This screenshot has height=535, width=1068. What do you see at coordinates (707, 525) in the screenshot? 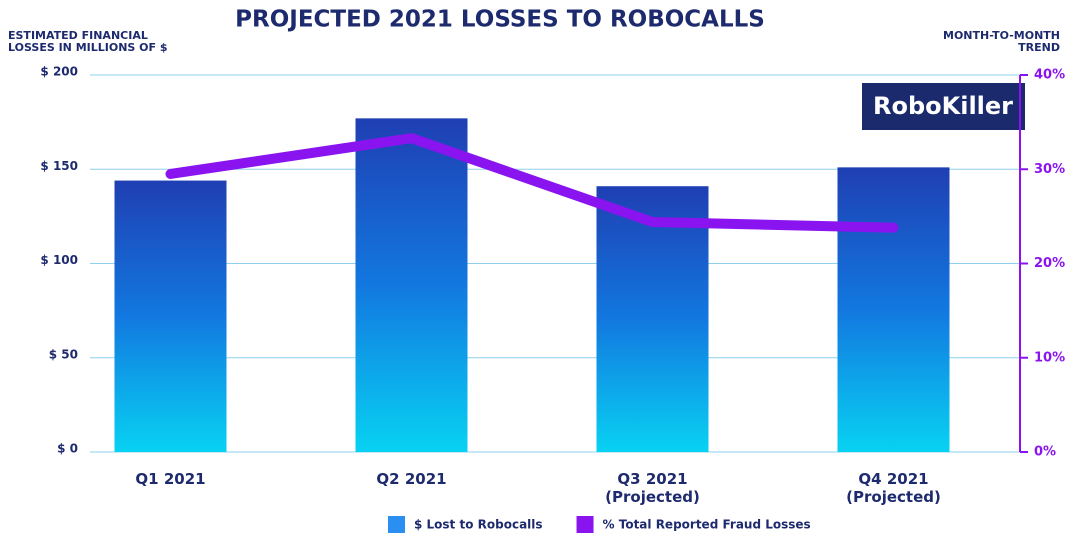
I see `legend-label: % Total Reported Fraud Losses` at bounding box center [707, 525].